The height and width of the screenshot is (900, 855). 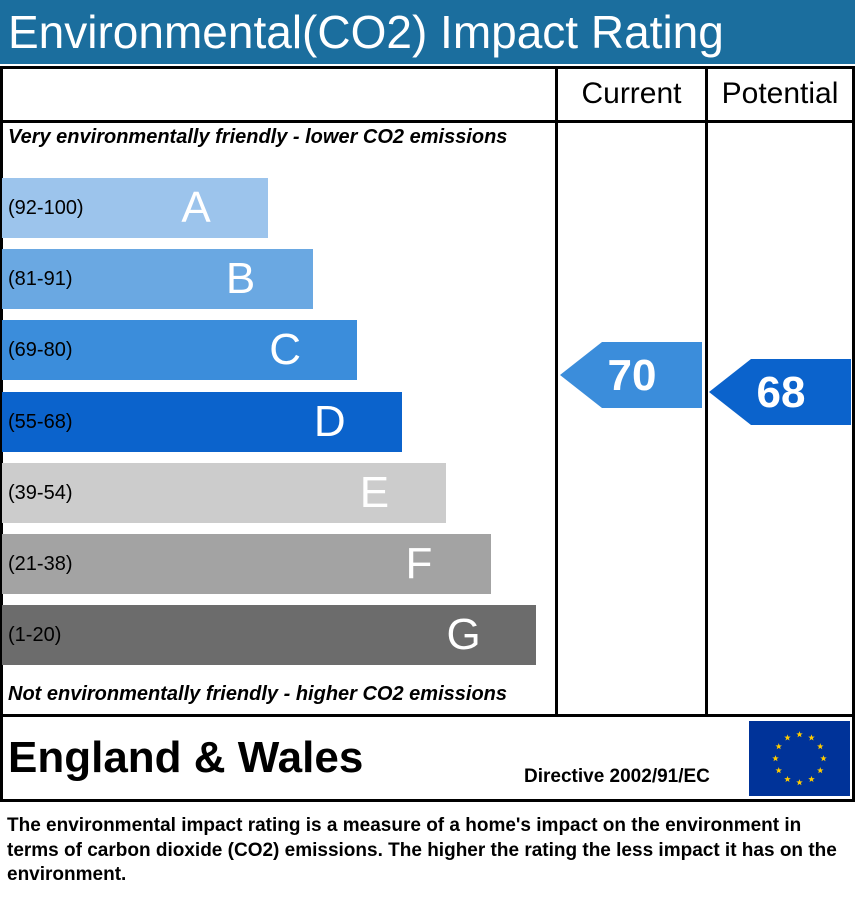 What do you see at coordinates (224, 492) in the screenshot?
I see `band-e: (39-54) E` at bounding box center [224, 492].